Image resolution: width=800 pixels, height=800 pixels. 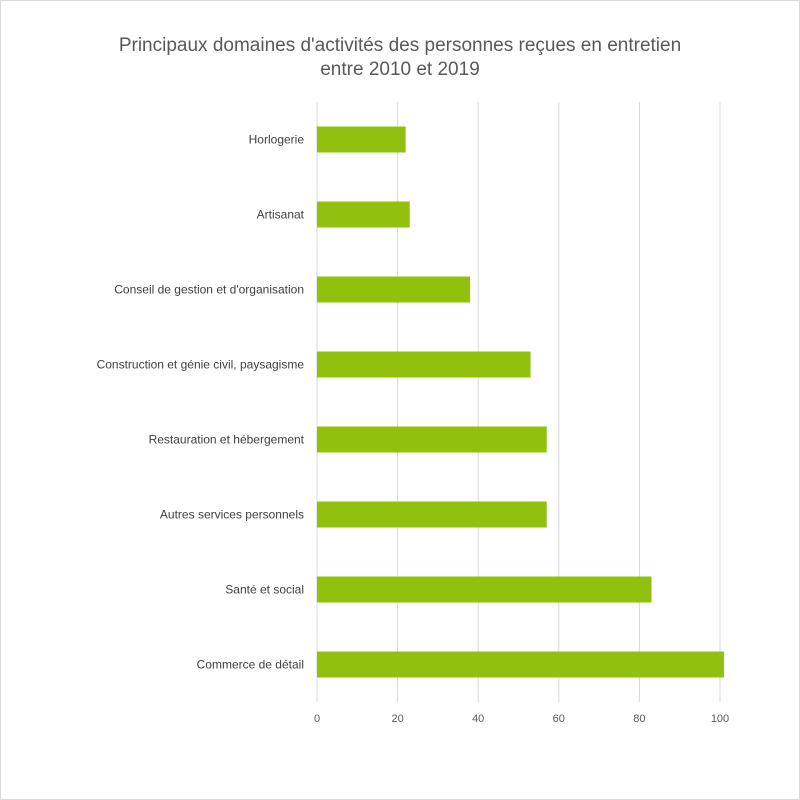 What do you see at coordinates (521, 719) in the screenshot?
I see `x-tick-labels: 0 20 40 60 80 100` at bounding box center [521, 719].